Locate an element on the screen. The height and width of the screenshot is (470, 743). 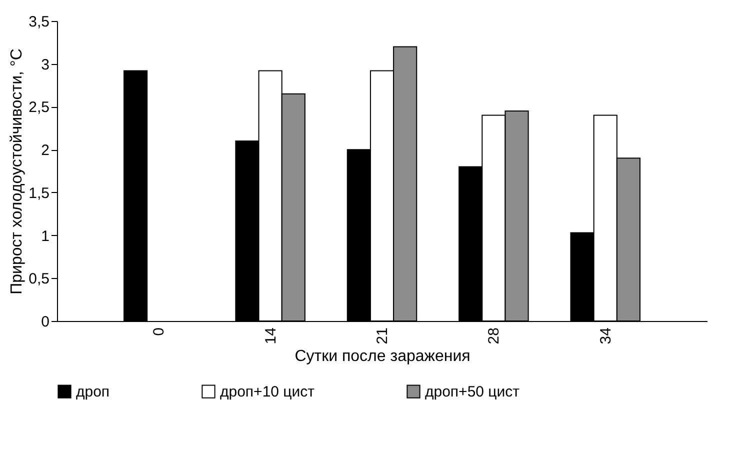
legend-label: дроп is located at coordinates (93, 392).